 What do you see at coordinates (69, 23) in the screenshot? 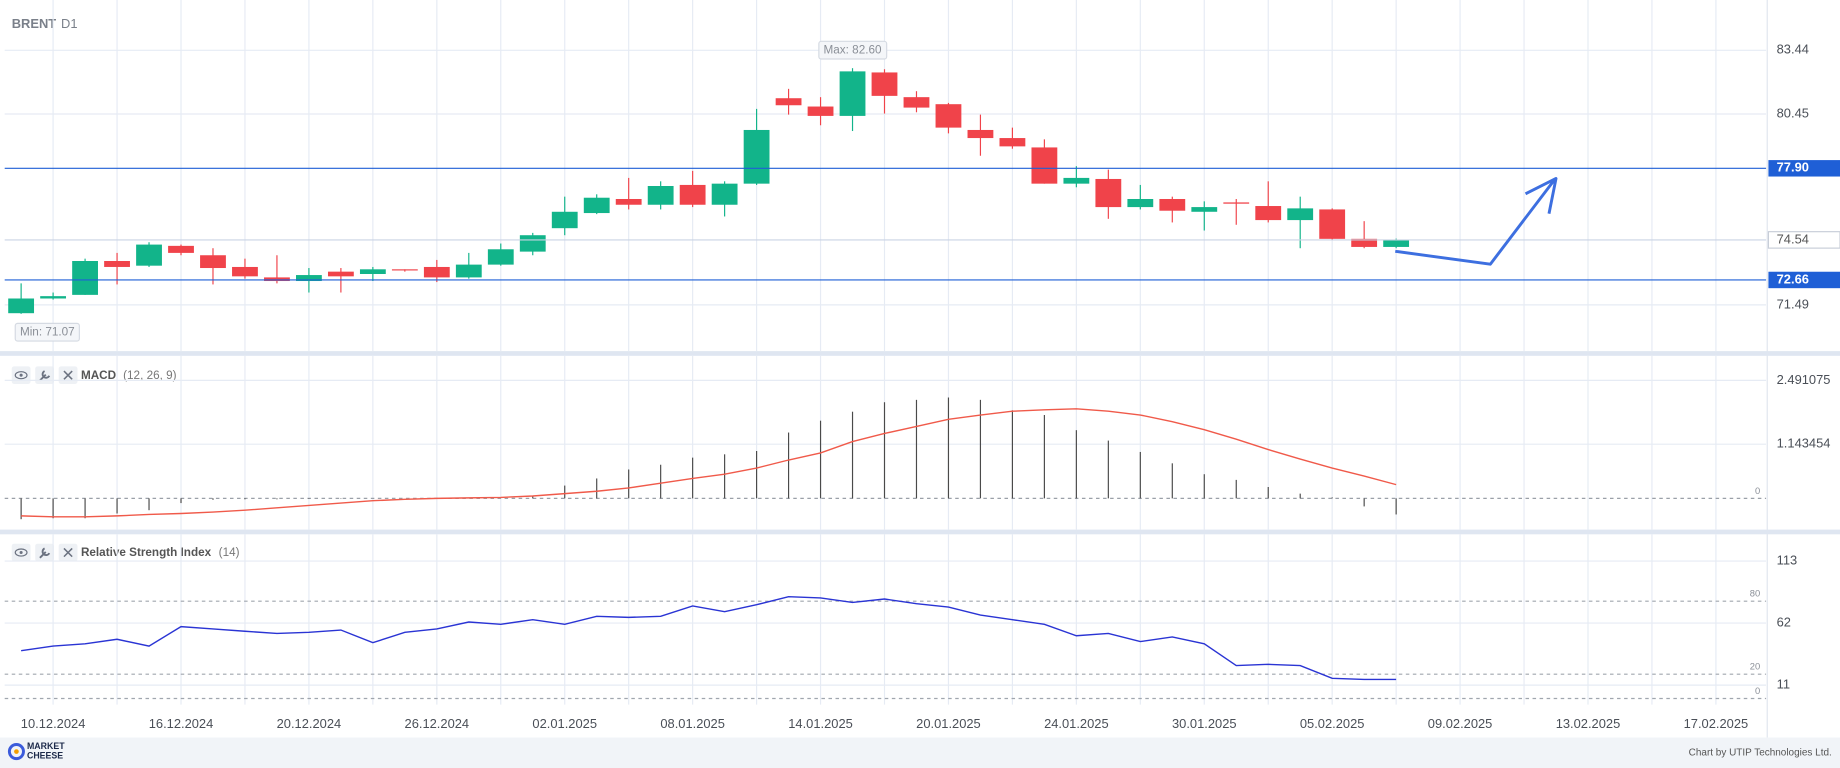
I see `timeframe: D1` at bounding box center [69, 23].